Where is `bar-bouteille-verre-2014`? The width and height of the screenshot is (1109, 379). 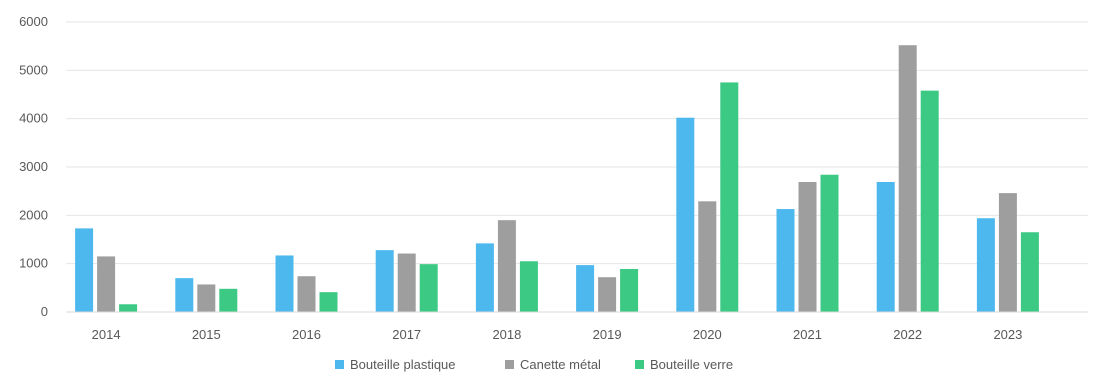 bar-bouteille-verre-2014 is located at coordinates (128, 308).